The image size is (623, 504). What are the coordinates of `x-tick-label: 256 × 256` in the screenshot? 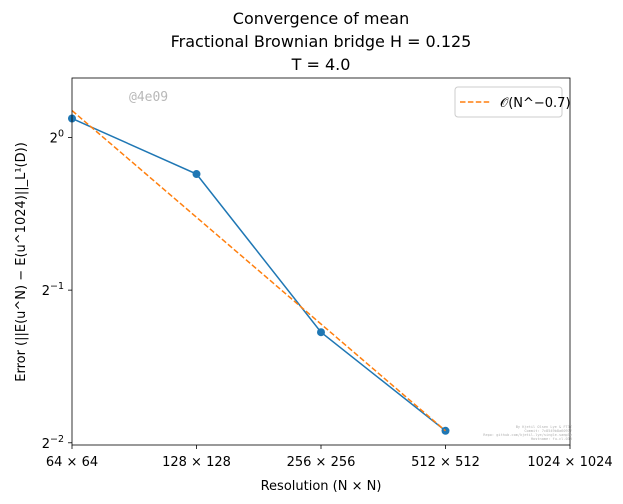 It's located at (321, 462).